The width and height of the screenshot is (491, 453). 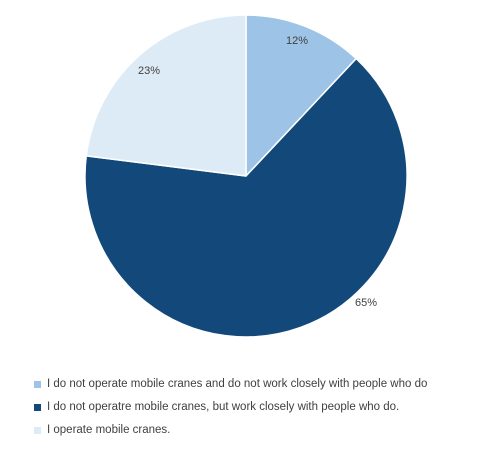 I want to click on legend-label: I operate mobile cranes., so click(x=109, y=430).